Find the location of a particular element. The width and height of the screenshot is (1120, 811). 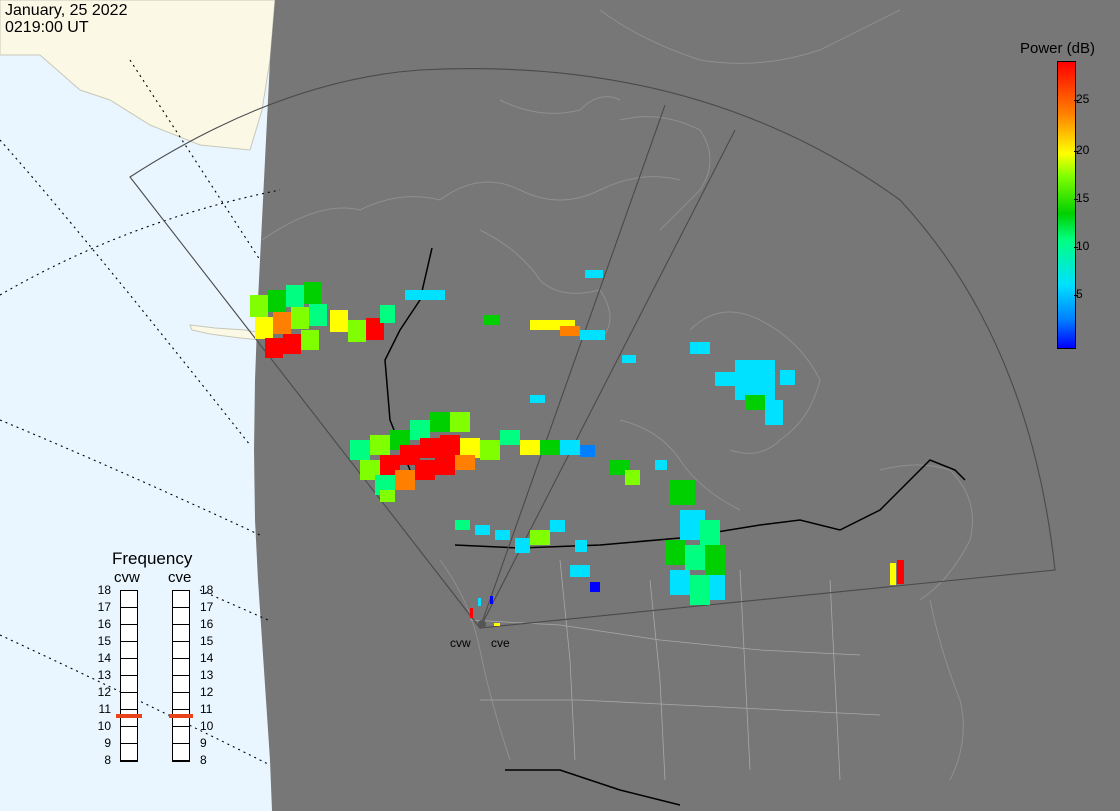

colorbar-title: Power (dB) is located at coordinates (1058, 48).